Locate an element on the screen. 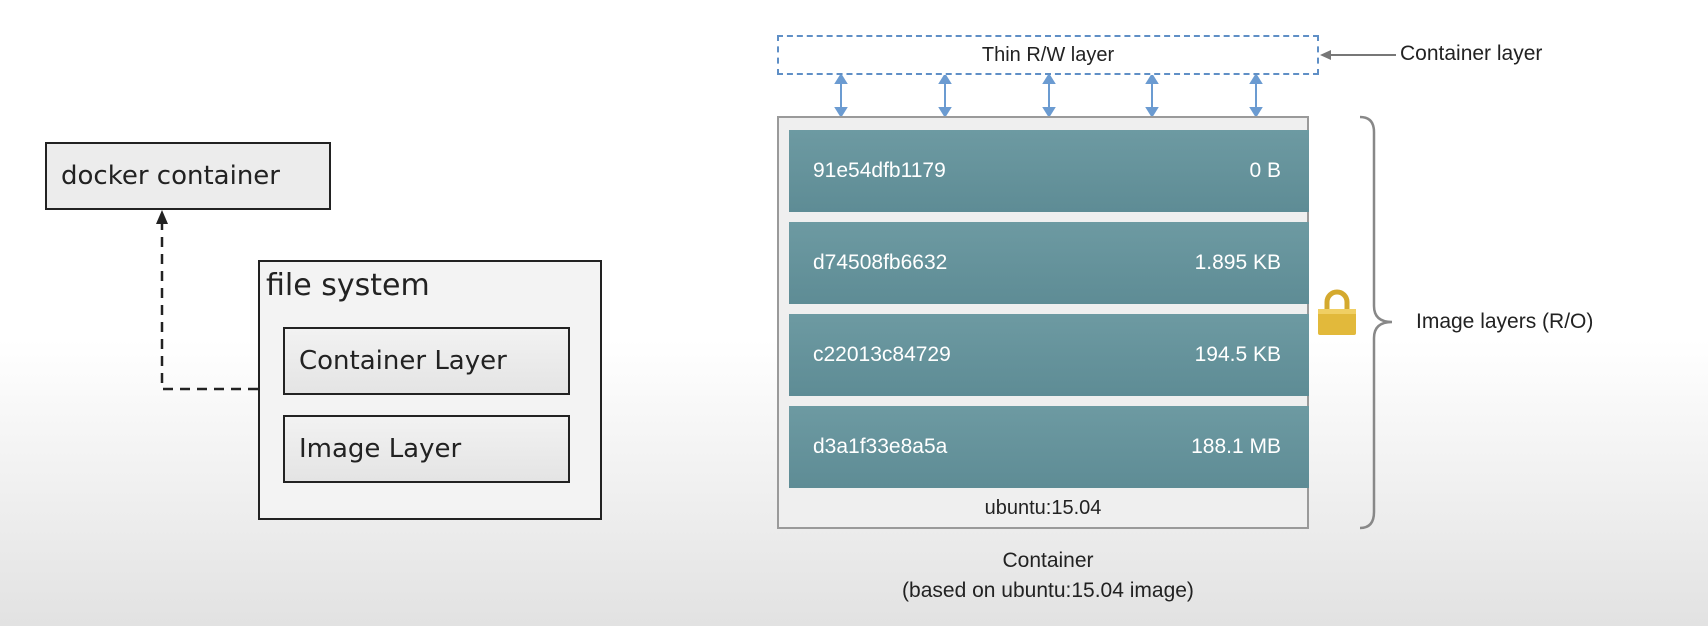  image-layer-row: 91e54dfb1179 0 B is located at coordinates (1049, 171).